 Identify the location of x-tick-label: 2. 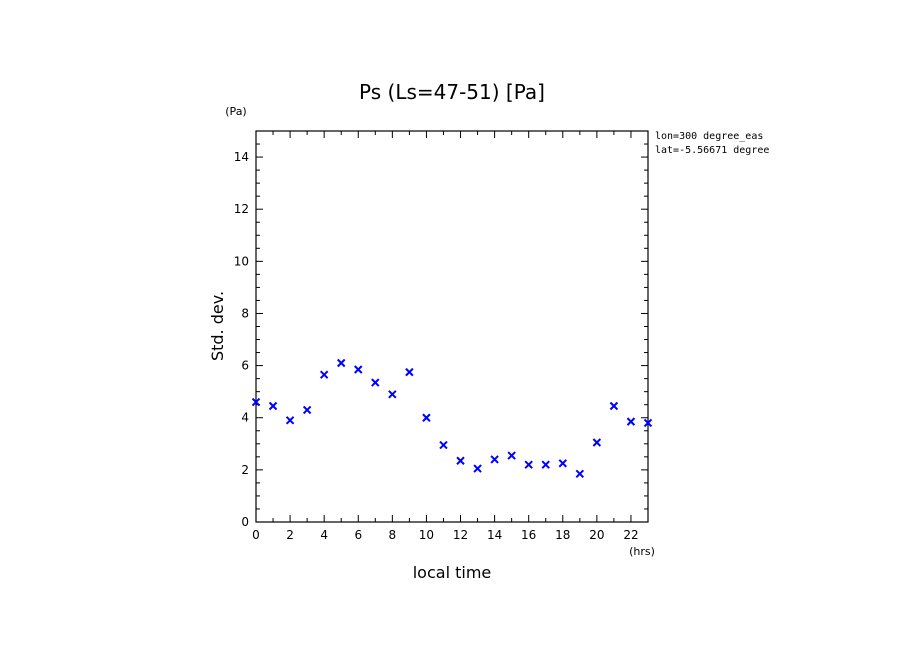
(290, 535).